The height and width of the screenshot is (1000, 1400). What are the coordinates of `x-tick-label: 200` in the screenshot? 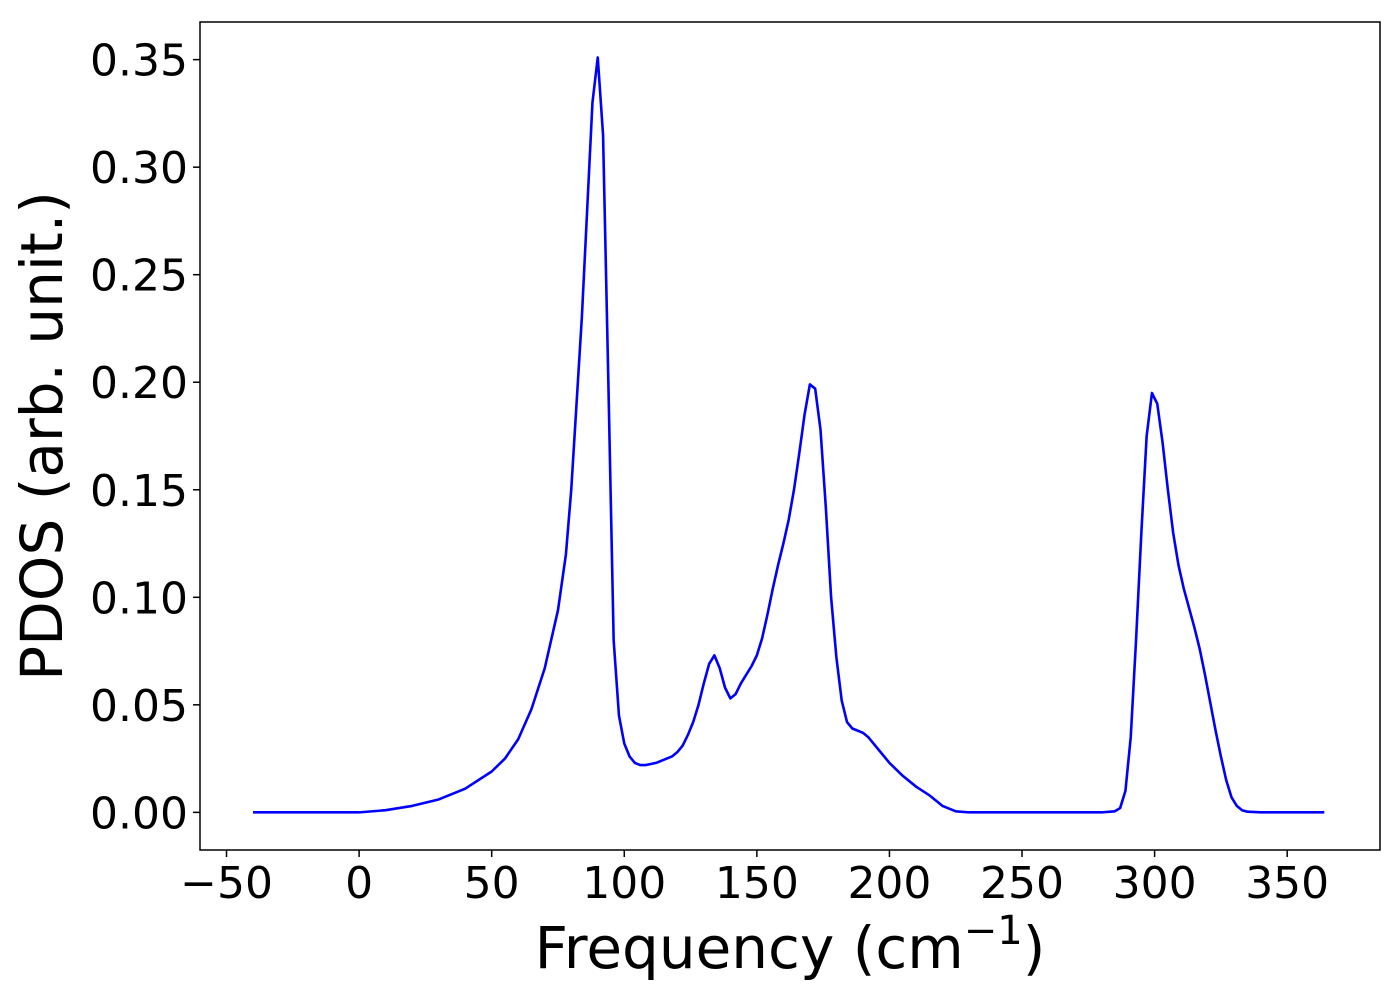 It's located at (889, 883).